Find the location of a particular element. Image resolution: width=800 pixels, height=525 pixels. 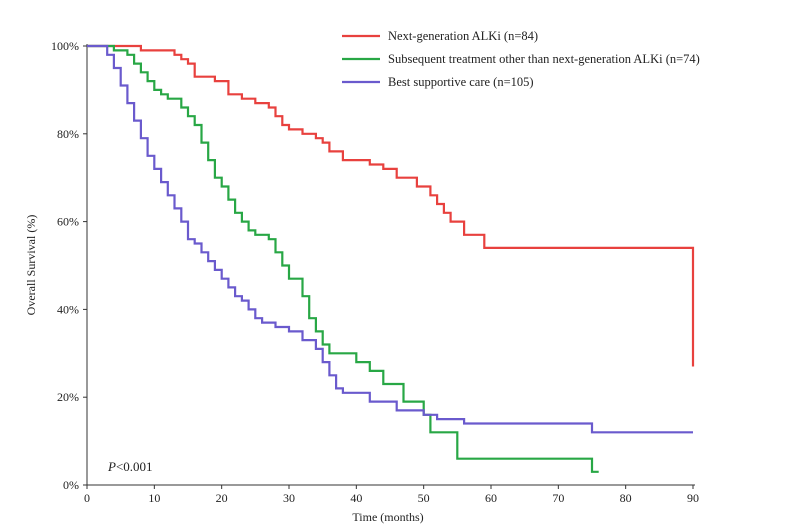

p-value-annotation: P<0.001 is located at coordinates (130, 466).